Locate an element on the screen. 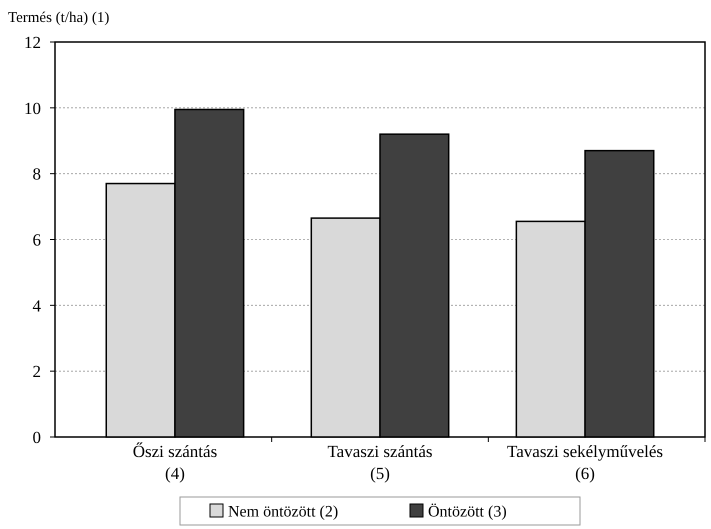 Image resolution: width=711 pixels, height=529 pixels. y-tick-label: 6 is located at coordinates (36, 240).